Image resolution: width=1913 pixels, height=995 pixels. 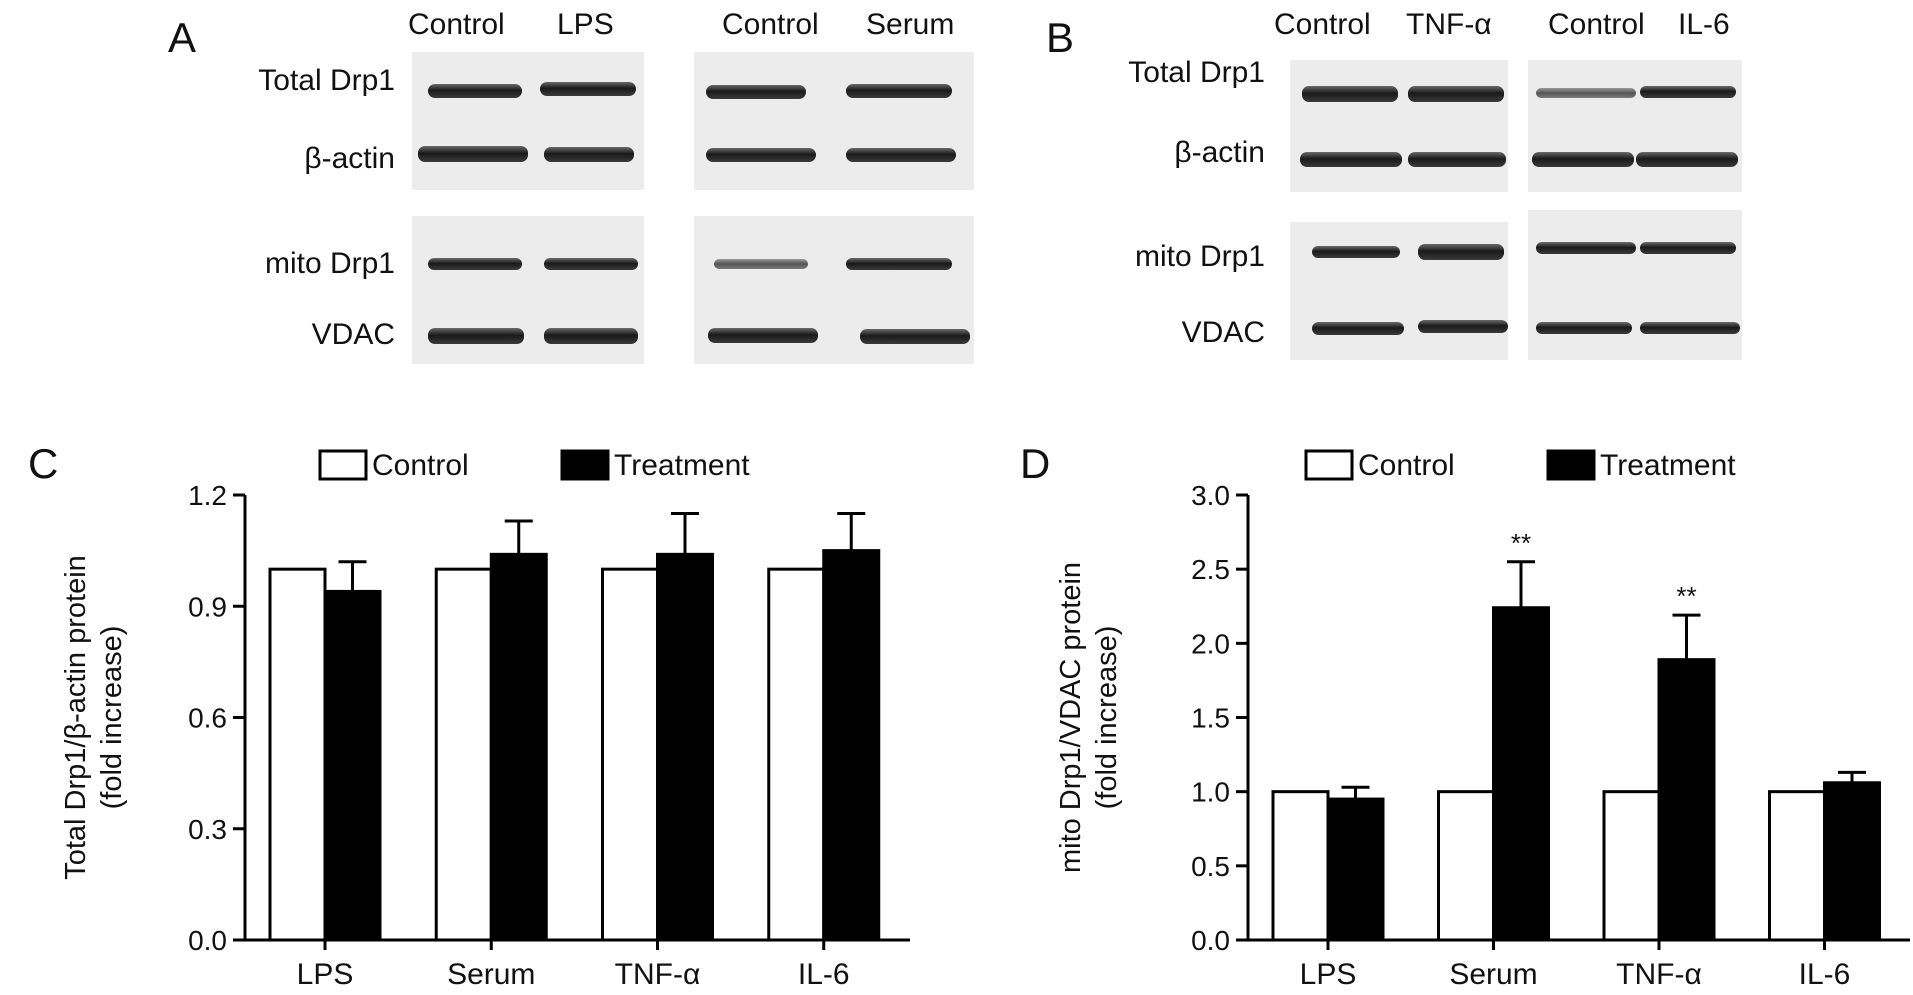 What do you see at coordinates (207, 718) in the screenshot?
I see `y-tick-label: 0.6` at bounding box center [207, 718].